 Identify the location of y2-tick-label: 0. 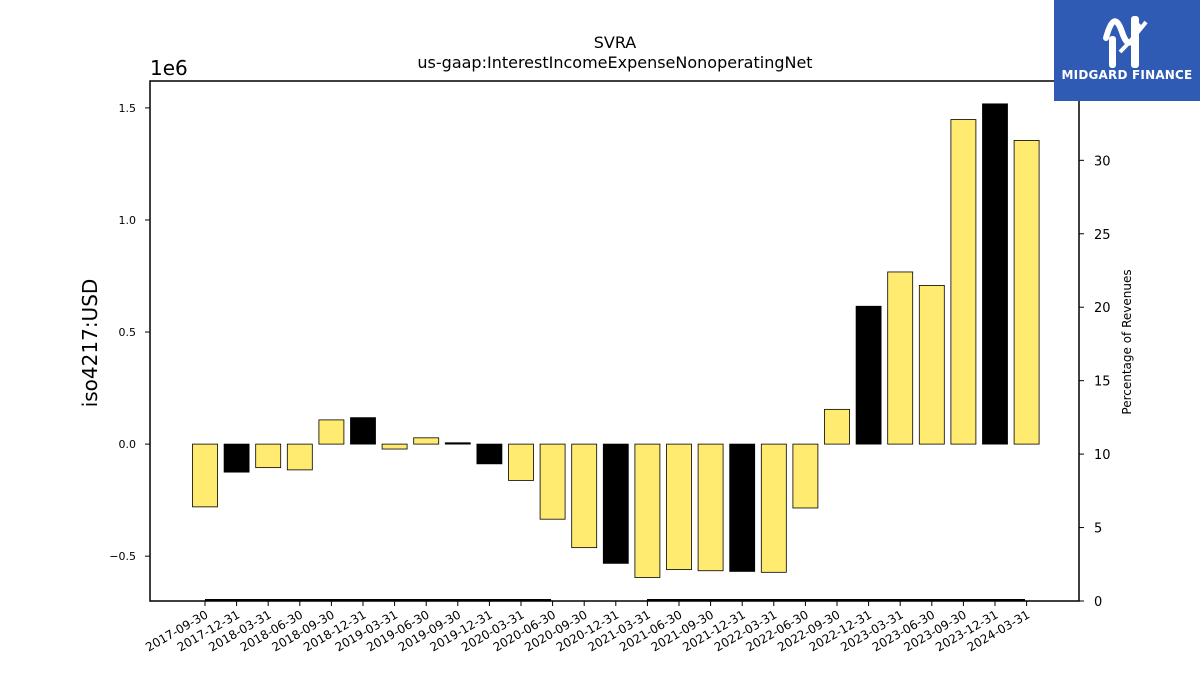
(1098, 602).